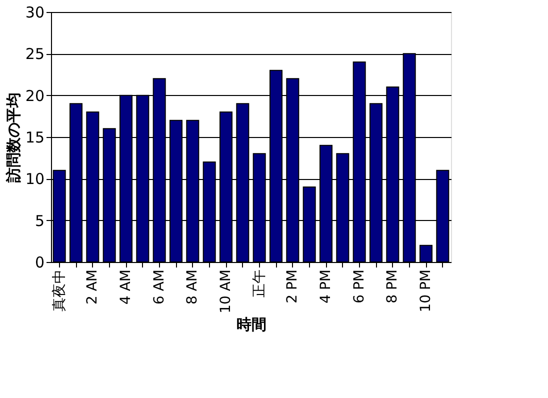 The height and width of the screenshot is (398, 548). I want to click on x-tick-label: 4 AM, so click(126, 287).